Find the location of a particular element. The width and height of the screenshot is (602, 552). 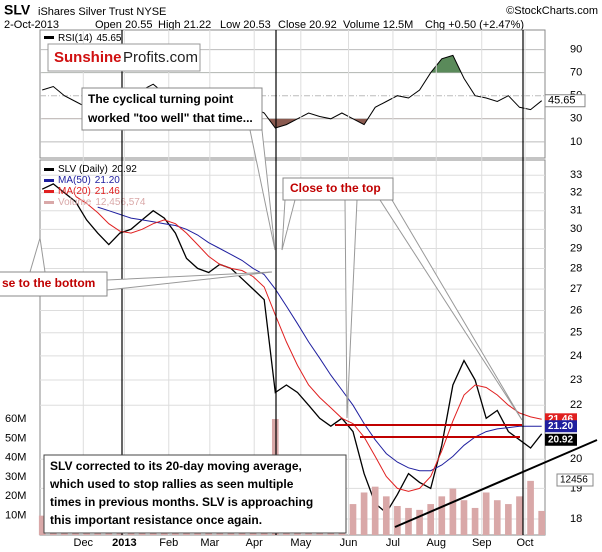

value-tag: 45.65 is located at coordinates (562, 101).